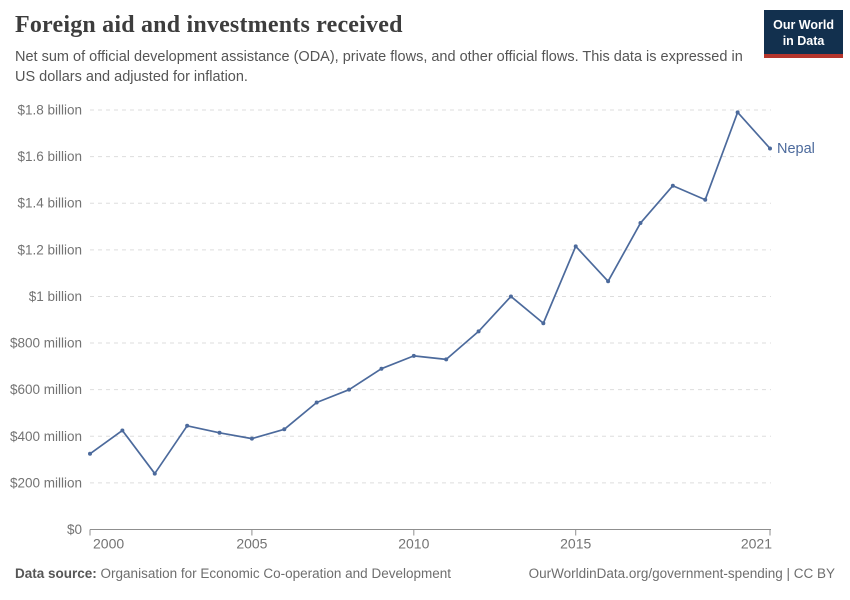 The height and width of the screenshot is (600, 850). Describe the element at coordinates (770, 148) in the screenshot. I see `data-point-2021` at that location.